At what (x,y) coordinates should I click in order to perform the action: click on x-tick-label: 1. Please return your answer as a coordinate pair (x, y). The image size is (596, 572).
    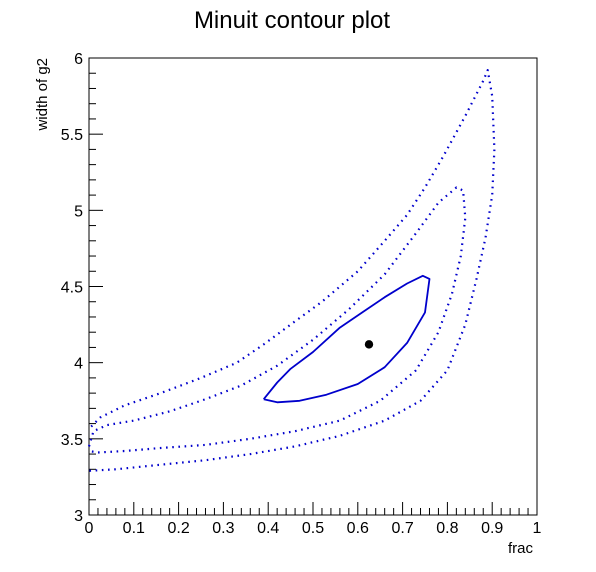
    Looking at the image, I should click on (537, 528).